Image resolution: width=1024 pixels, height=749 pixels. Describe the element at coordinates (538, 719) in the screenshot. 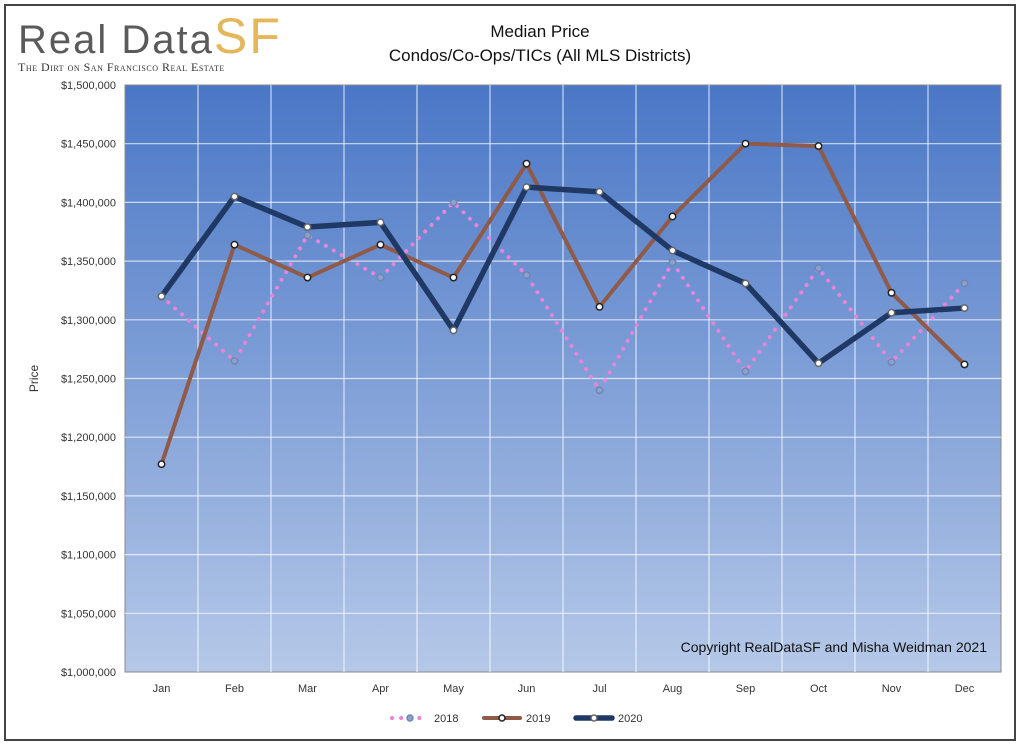

I see `legend-label-2019: 2019` at that location.